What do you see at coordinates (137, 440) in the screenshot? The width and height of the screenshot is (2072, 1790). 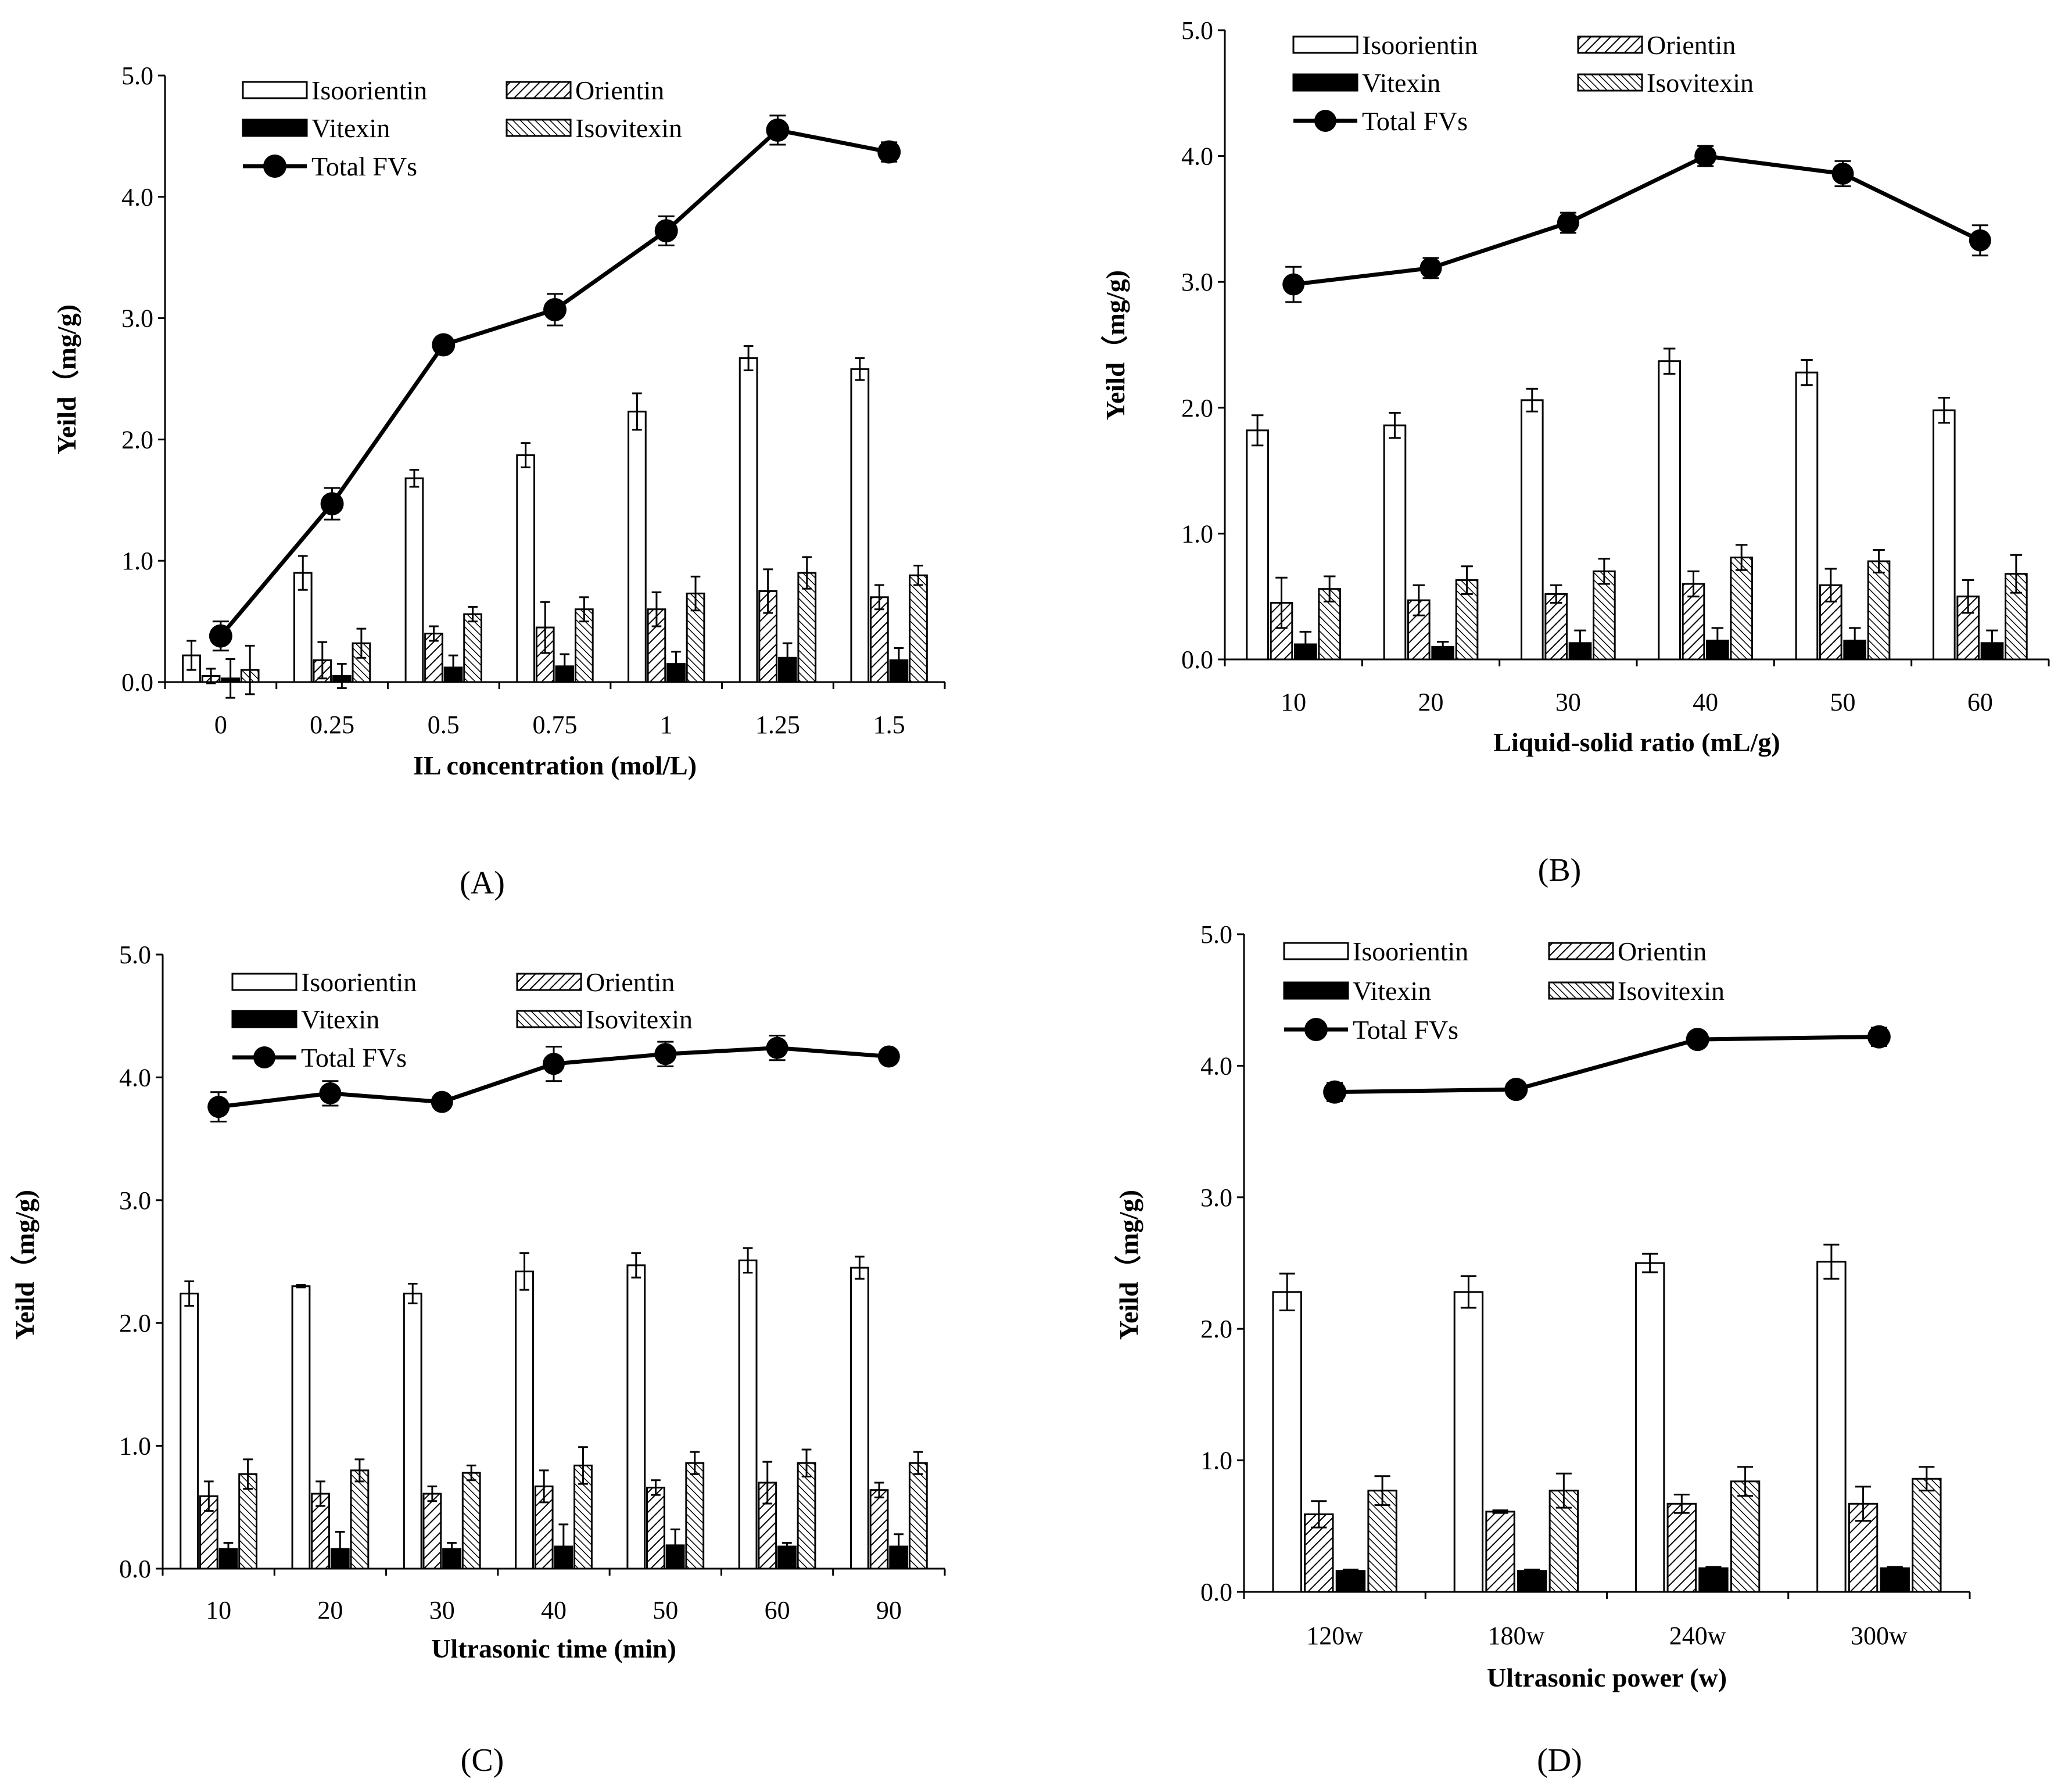 I see `y-tick-label: 2.0` at bounding box center [137, 440].